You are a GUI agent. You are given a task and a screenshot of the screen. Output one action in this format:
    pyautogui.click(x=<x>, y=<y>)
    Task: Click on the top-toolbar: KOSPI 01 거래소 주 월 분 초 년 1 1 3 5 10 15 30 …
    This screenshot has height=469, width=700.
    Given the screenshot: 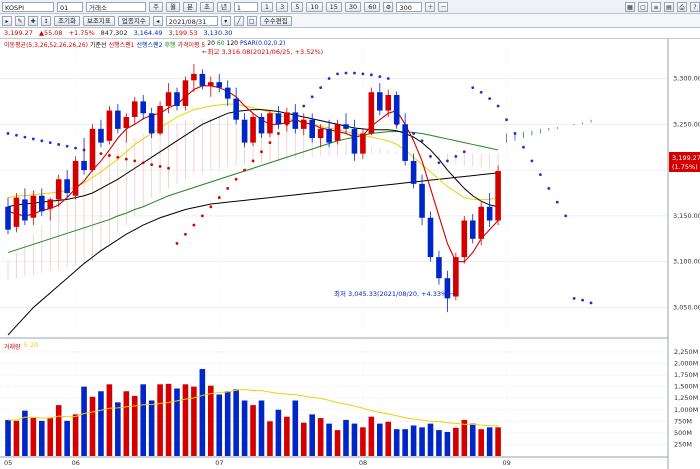 What is the action you would take?
    pyautogui.click(x=350, y=7)
    